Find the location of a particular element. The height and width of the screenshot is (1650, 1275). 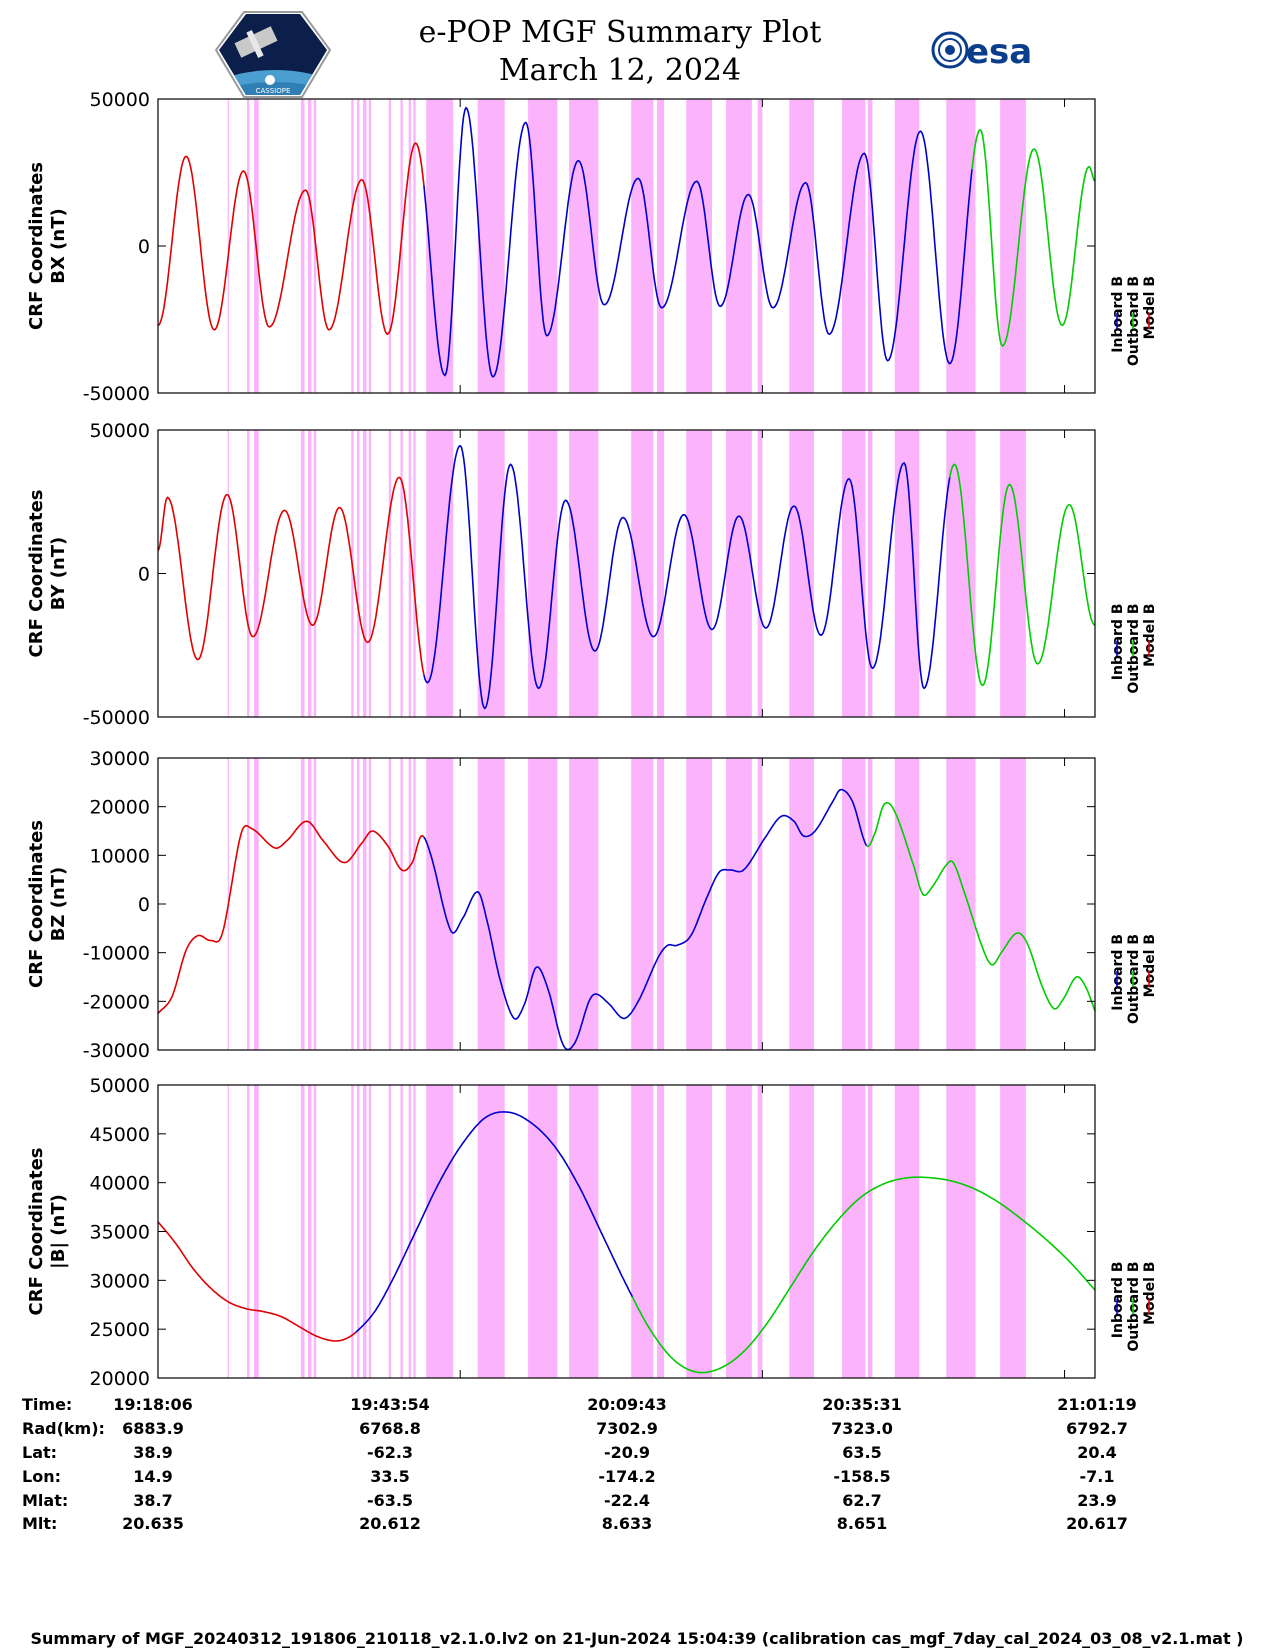

table-row-label: Lat: is located at coordinates (39, 1452).